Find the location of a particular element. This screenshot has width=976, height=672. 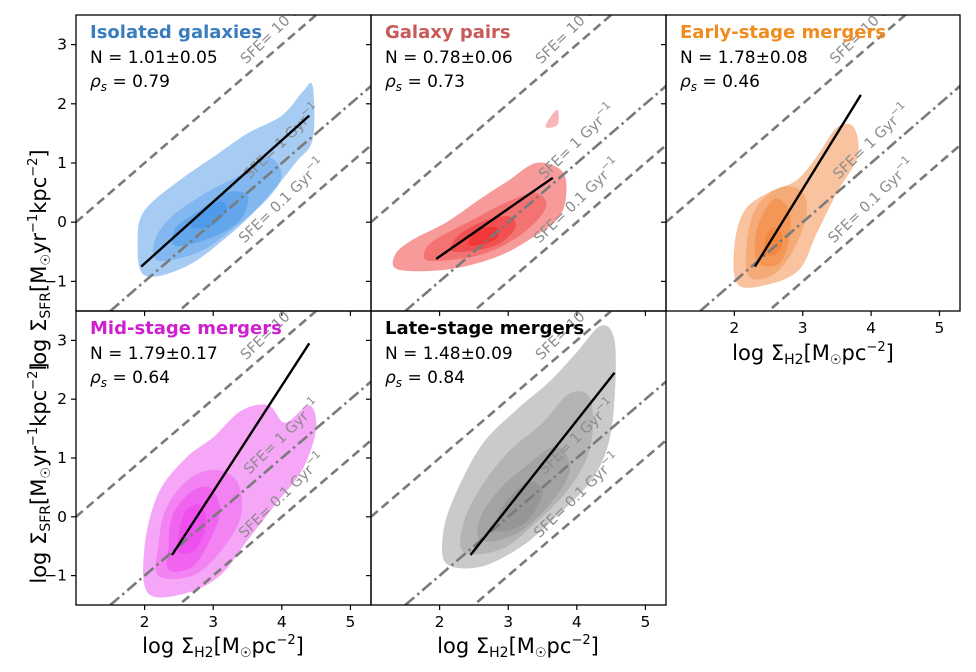

spearman-text: ρs = 0.84 is located at coordinates (425, 379).